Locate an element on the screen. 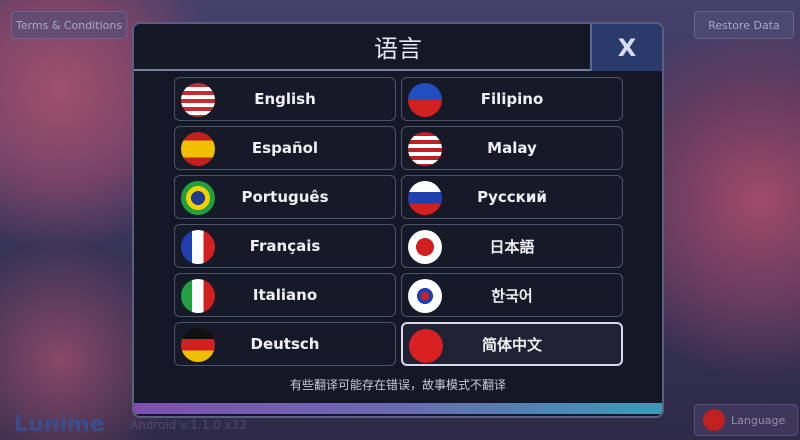 This screenshot has width=800, height=440. version-text: Android v.1.1.0 x32 is located at coordinates (188, 425).